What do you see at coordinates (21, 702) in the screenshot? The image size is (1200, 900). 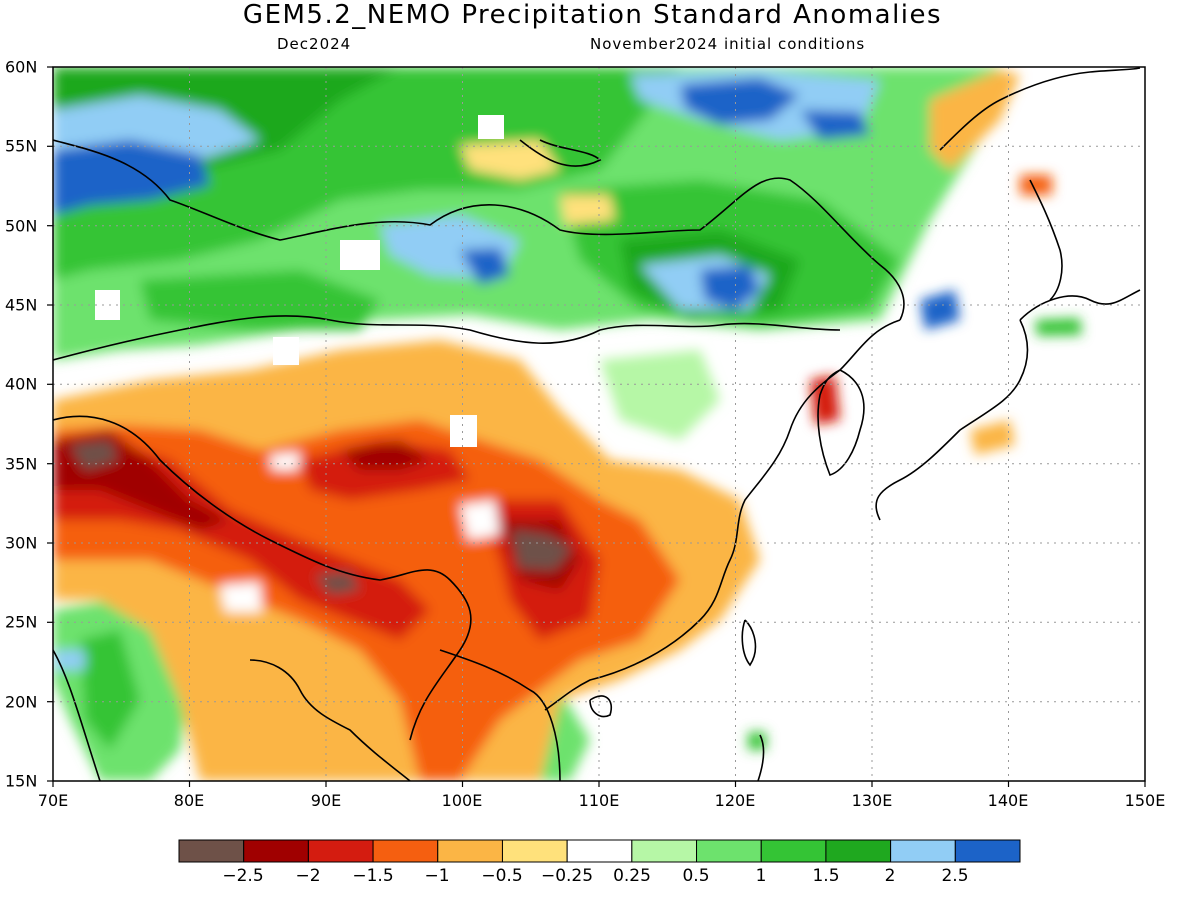 I see `lat-label-20n: 20N` at bounding box center [21, 702].